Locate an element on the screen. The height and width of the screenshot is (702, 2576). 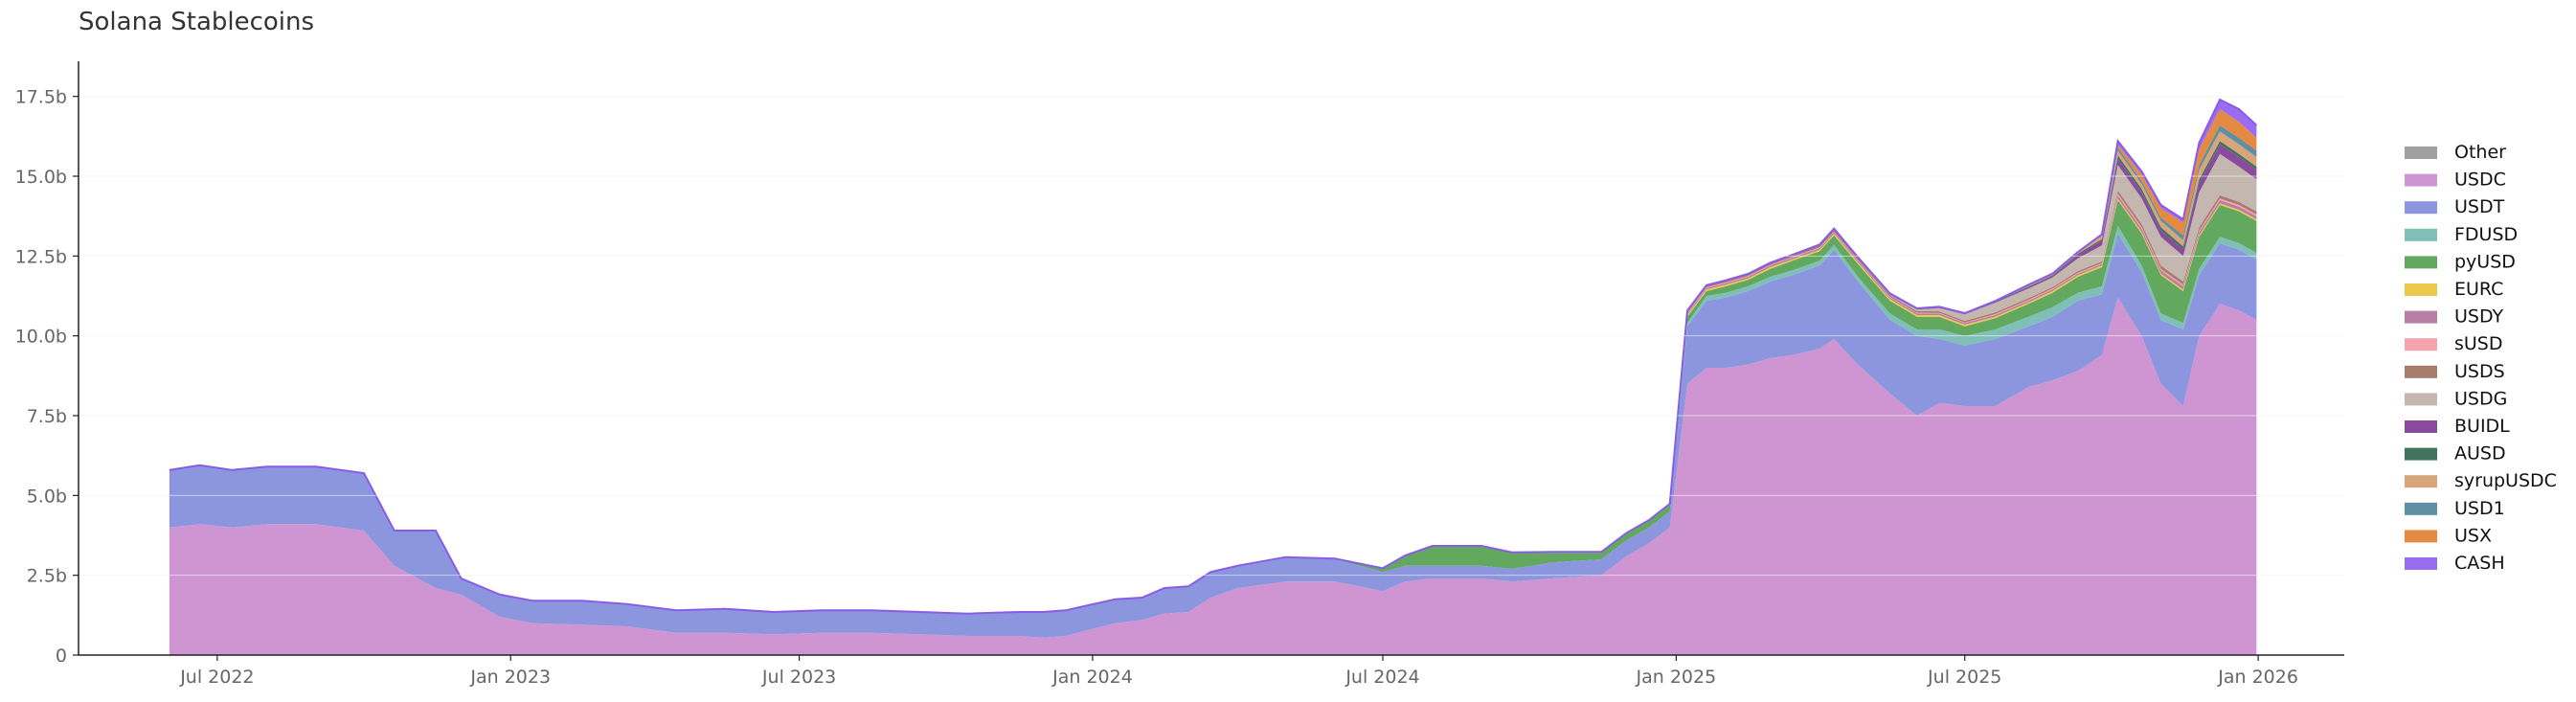
legend-label: CASH is located at coordinates (2479, 563).